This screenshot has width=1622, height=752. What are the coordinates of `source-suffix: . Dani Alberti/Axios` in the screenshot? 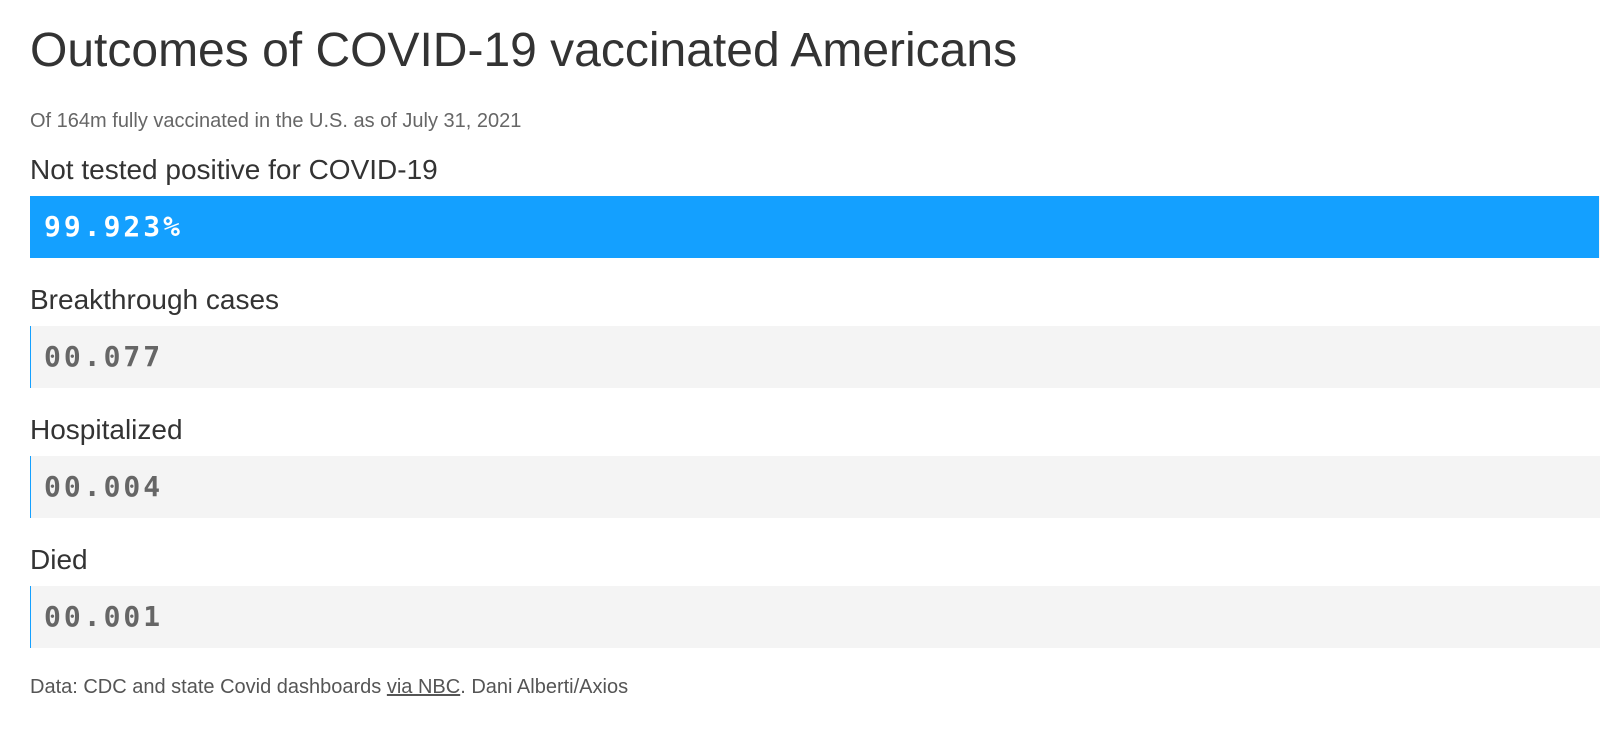 It's located at (544, 687).